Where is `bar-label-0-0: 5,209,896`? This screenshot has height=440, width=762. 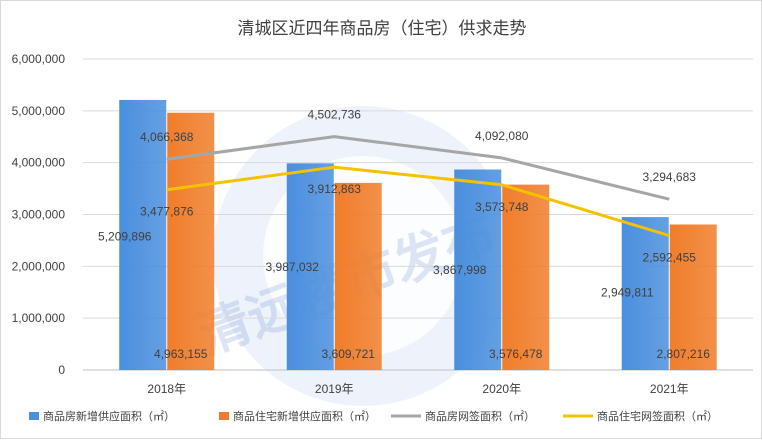
bar-label-0-0: 5,209,896 is located at coordinates (125, 236).